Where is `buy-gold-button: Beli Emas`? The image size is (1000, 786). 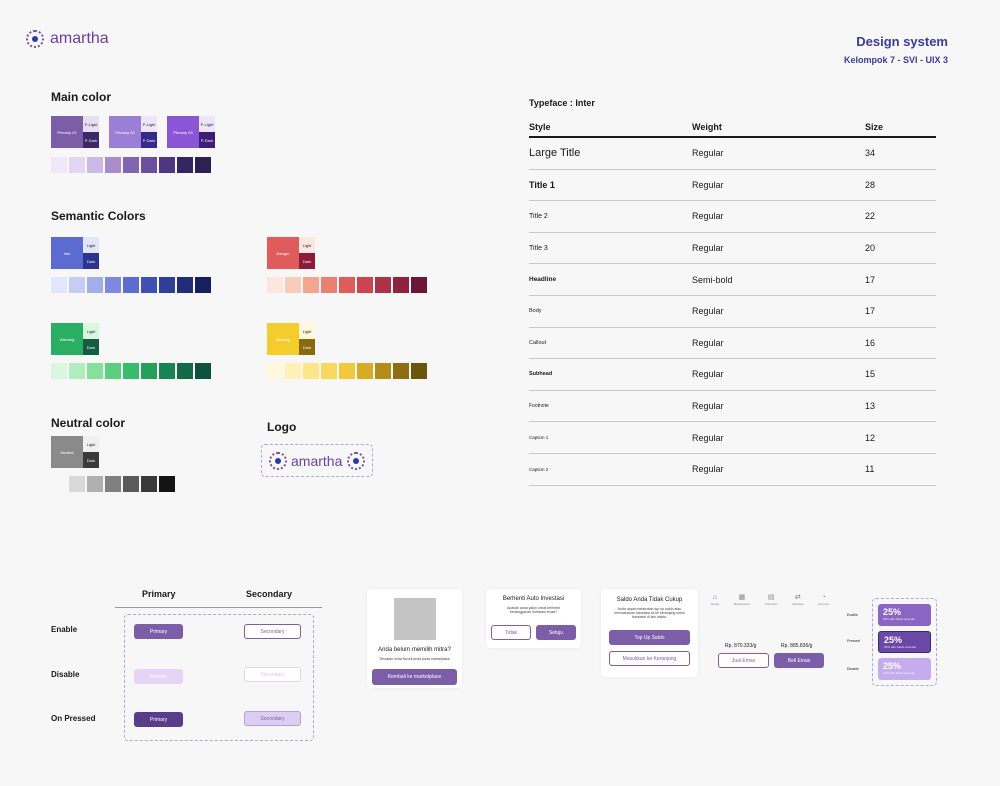
buy-gold-button: Beli Emas is located at coordinates (799, 660).